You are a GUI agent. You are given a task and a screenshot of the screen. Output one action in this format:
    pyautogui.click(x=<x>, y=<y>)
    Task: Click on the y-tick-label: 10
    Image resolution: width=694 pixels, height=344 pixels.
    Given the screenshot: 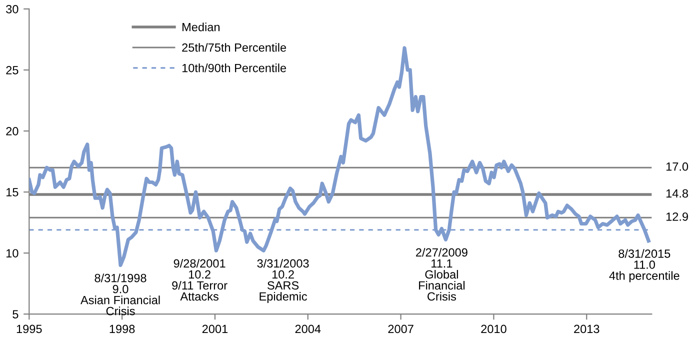 What is the action you would take?
    pyautogui.click(x=12, y=253)
    